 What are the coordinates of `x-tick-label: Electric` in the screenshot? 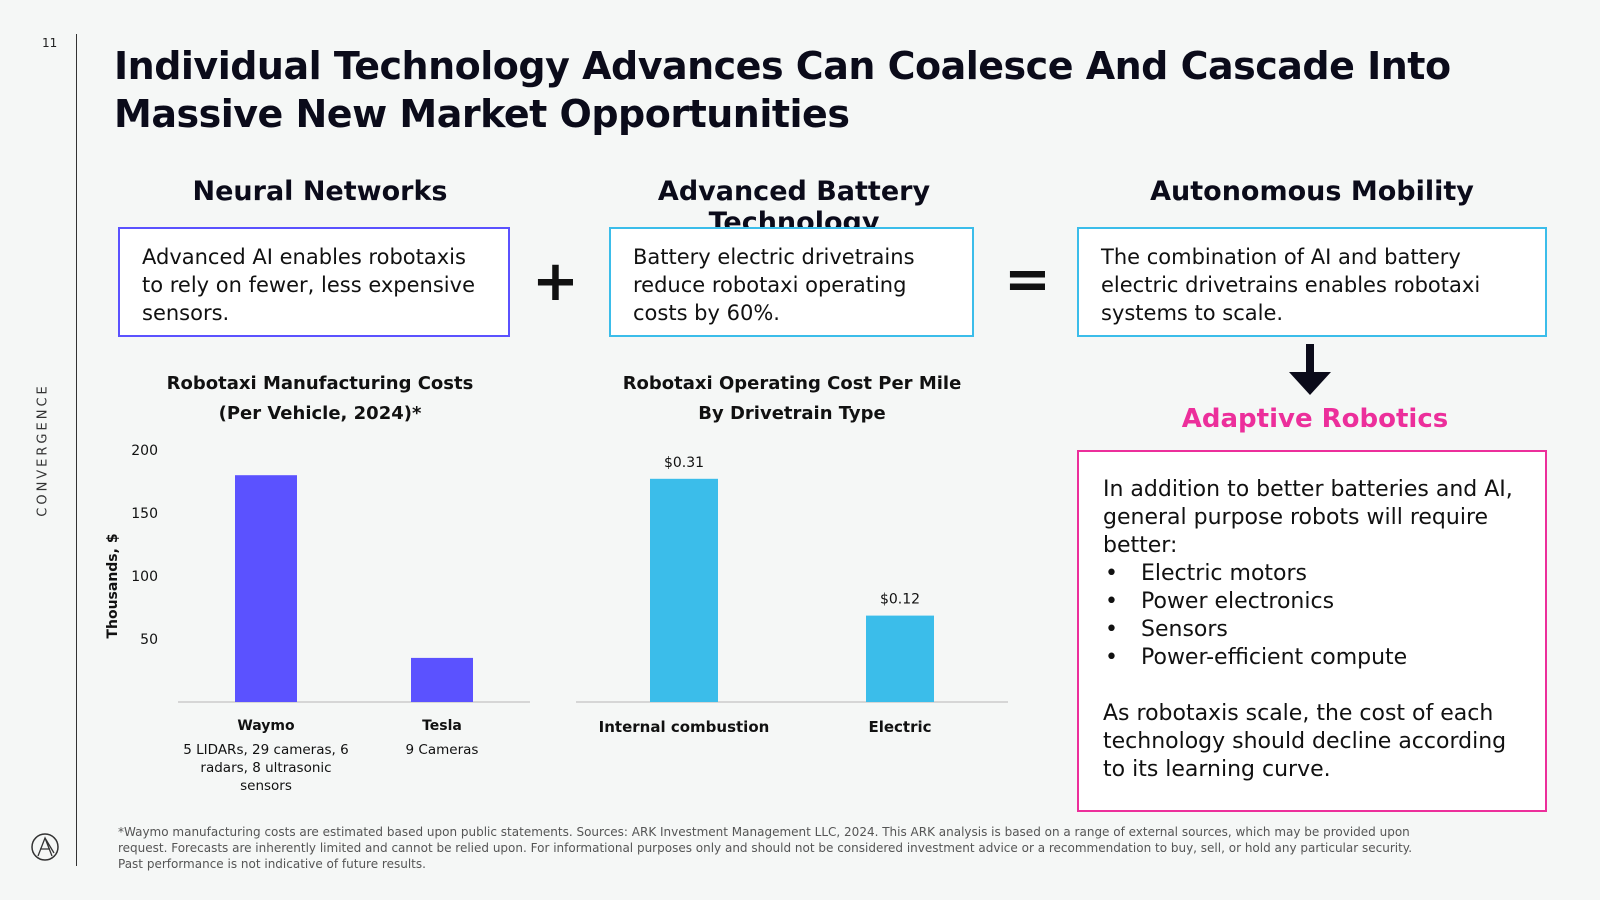 It's located at (899, 727).